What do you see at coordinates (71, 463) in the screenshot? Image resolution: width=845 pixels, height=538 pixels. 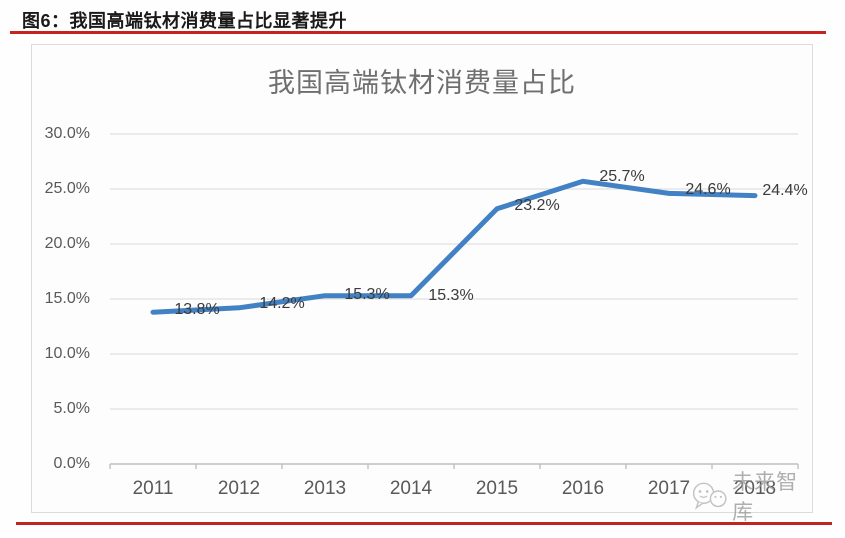 I see `y-tick-label: 0.0%` at bounding box center [71, 463].